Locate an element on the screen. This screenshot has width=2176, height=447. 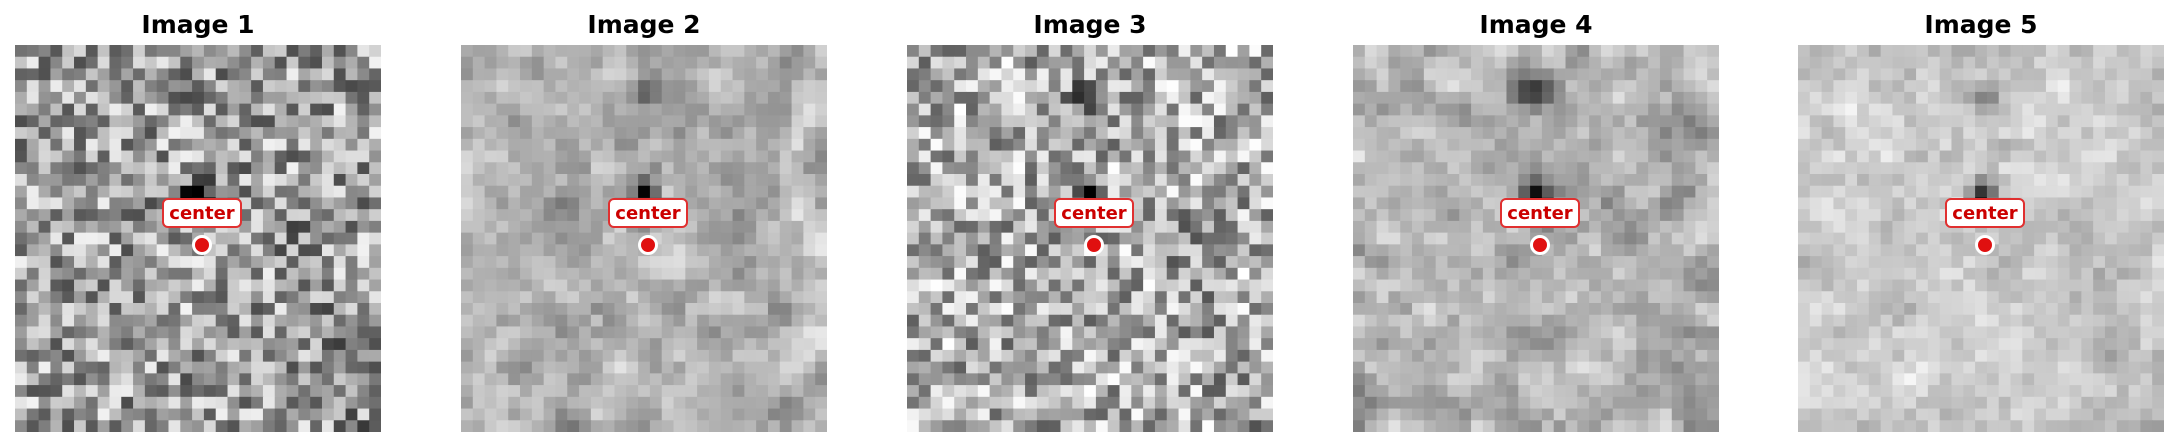
panel-title: Image 4 is located at coordinates (1536, 24).